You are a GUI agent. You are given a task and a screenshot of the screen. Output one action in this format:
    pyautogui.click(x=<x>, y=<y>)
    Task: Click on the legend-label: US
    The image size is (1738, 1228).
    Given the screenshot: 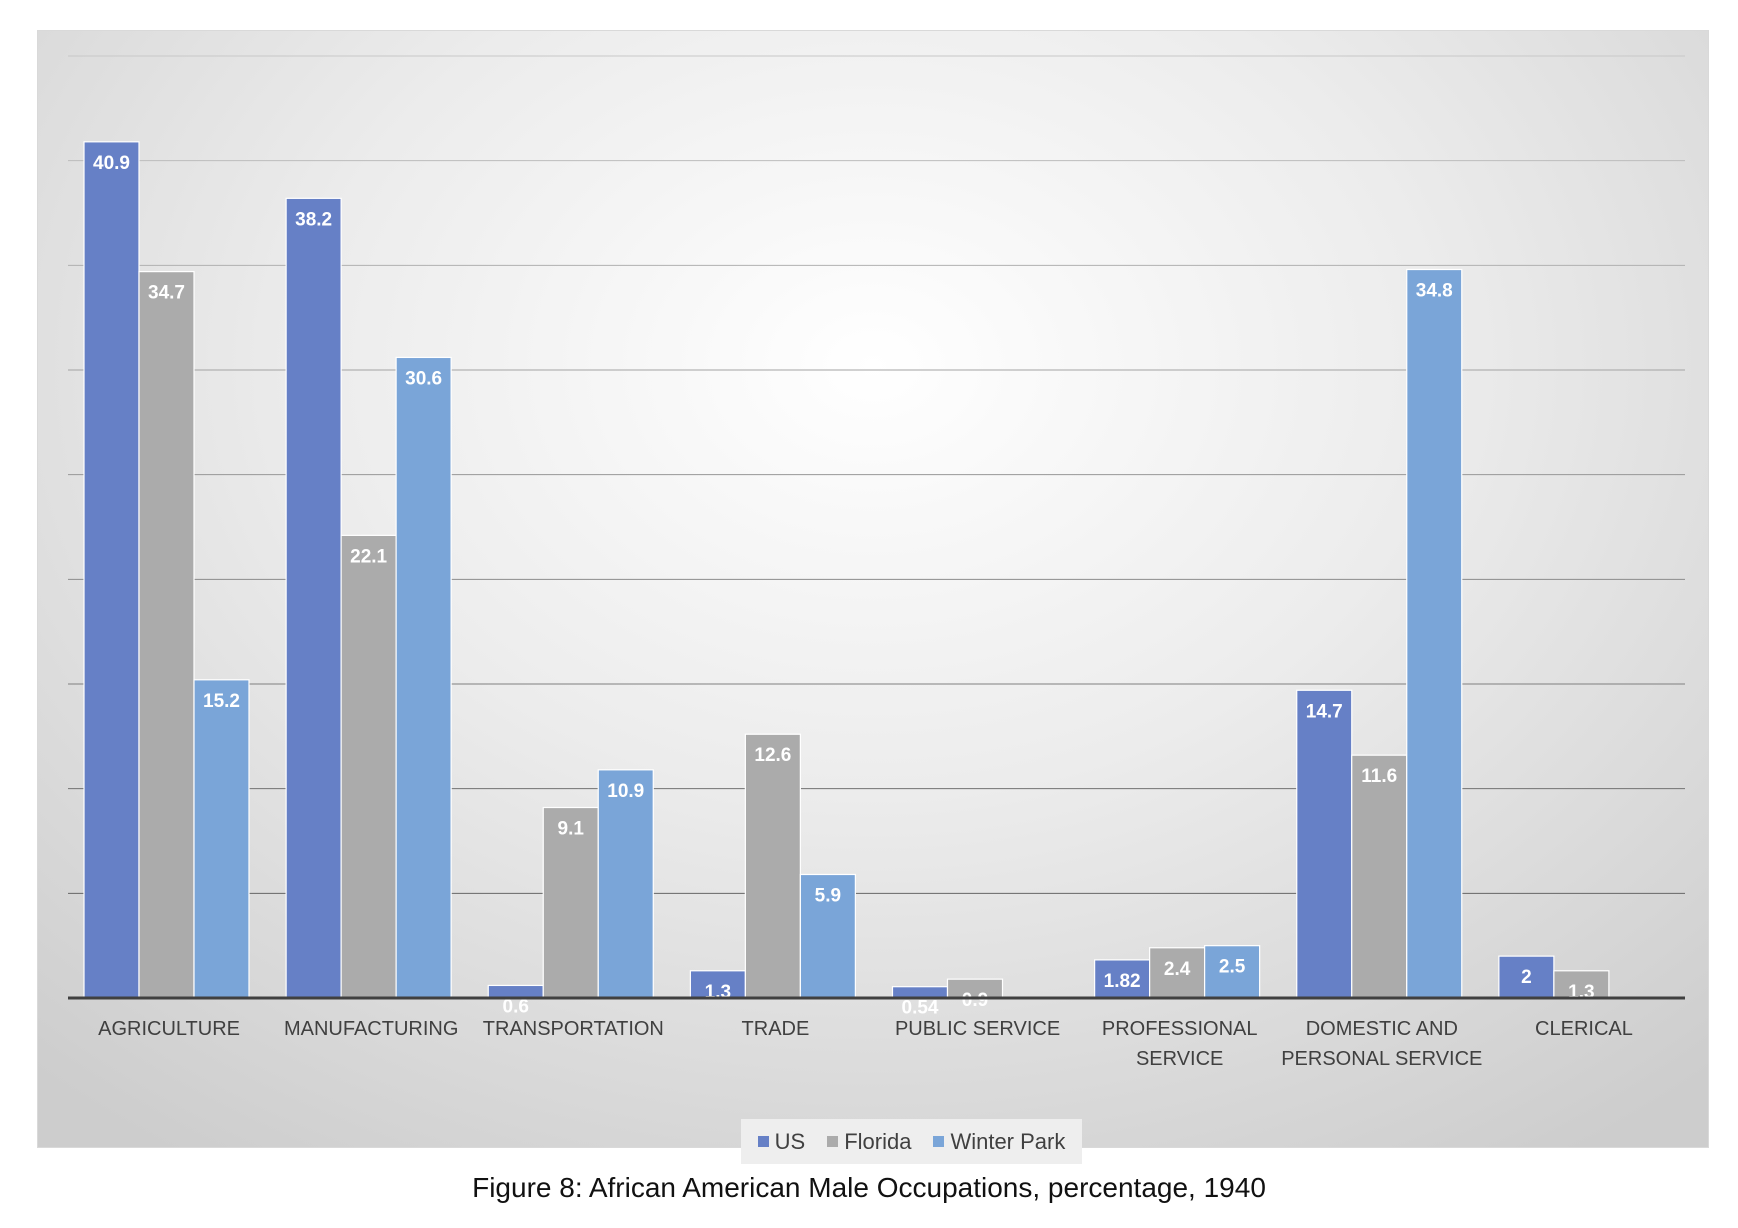 What is the action you would take?
    pyautogui.click(x=790, y=1141)
    